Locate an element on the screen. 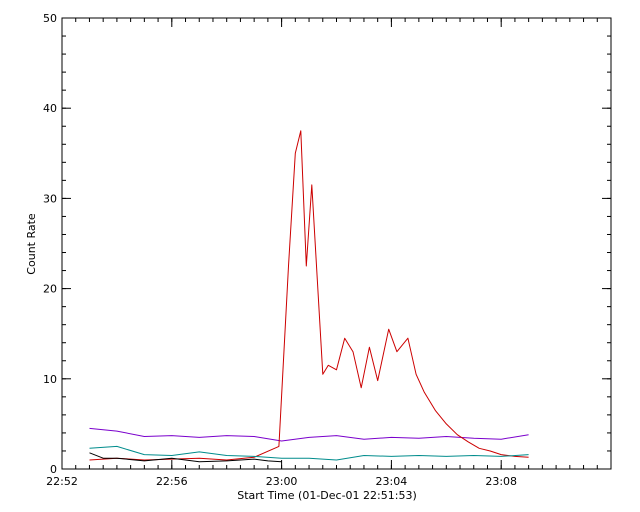  series-line-purple is located at coordinates (309, 434).